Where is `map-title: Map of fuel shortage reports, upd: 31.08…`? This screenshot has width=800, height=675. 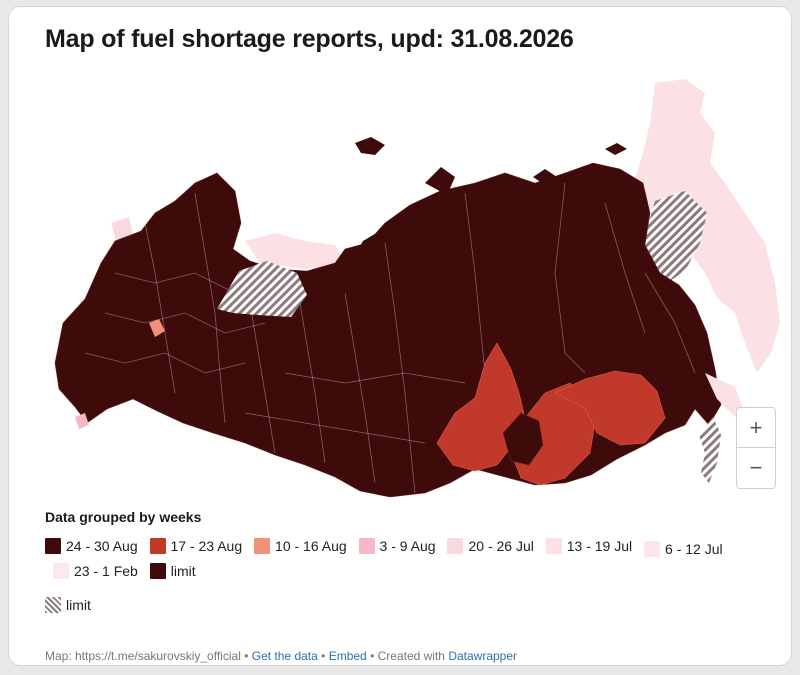
map-title: Map of fuel shortage reports, upd: 31.08… is located at coordinates (309, 39).